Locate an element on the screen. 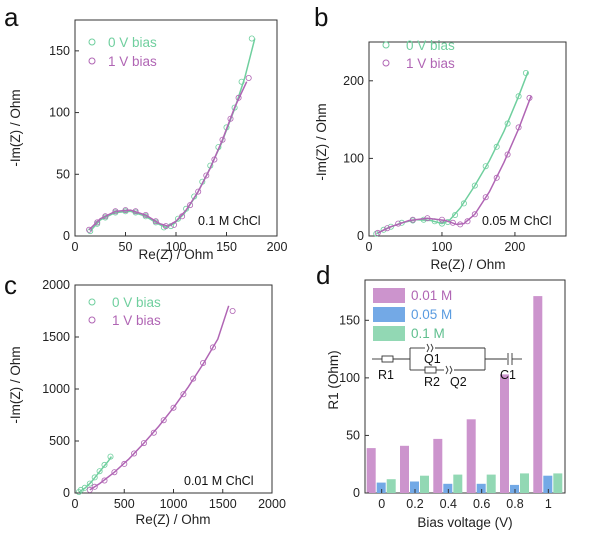 The width and height of the screenshot is (591, 550). y-tick-label: 150 is located at coordinates (349, 320).